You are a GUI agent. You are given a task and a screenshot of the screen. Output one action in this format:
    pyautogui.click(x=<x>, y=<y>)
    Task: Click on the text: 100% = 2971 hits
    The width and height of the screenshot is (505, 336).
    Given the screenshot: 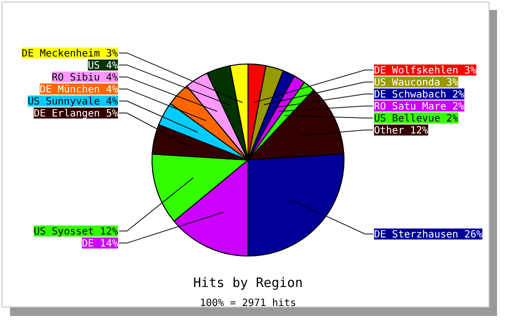 What is the action you would take?
    pyautogui.click(x=248, y=303)
    